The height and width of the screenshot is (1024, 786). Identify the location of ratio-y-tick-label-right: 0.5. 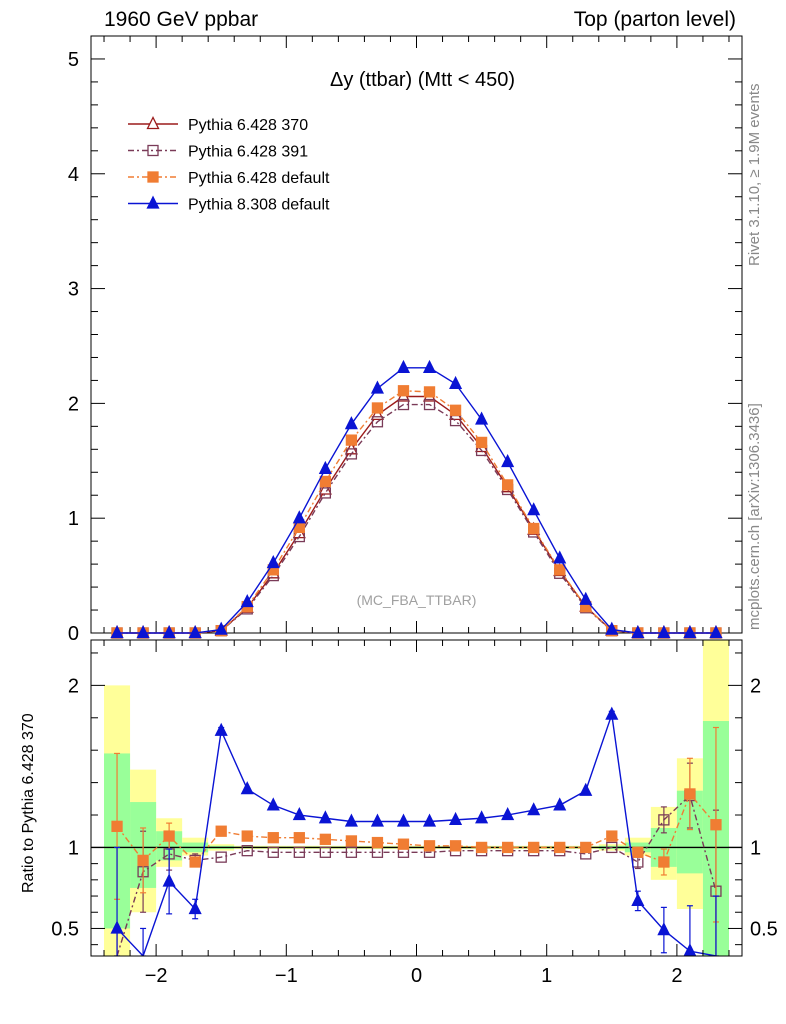
(764, 929).